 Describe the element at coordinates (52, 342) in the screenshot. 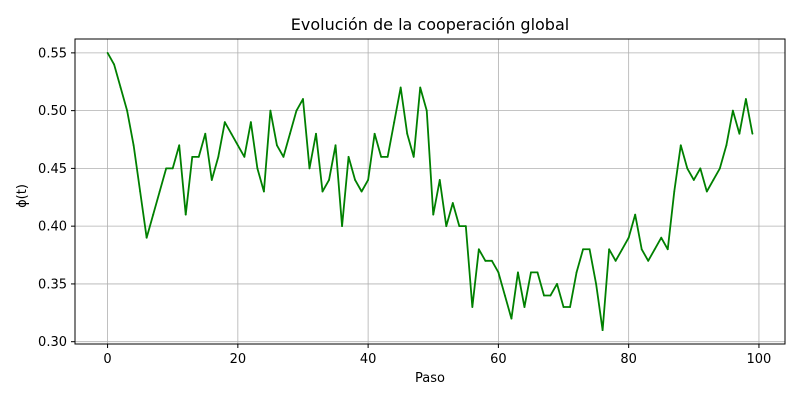

I see `y-tick-label: 0.30` at that location.